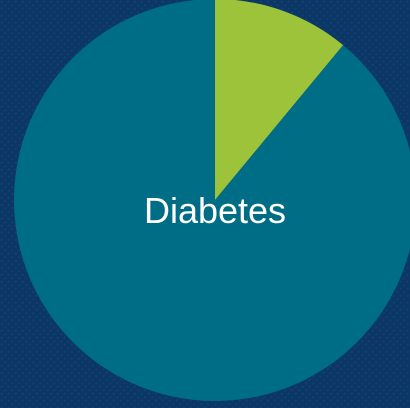 The width and height of the screenshot is (410, 408). I want to click on center-label: Diabetes, so click(215, 210).